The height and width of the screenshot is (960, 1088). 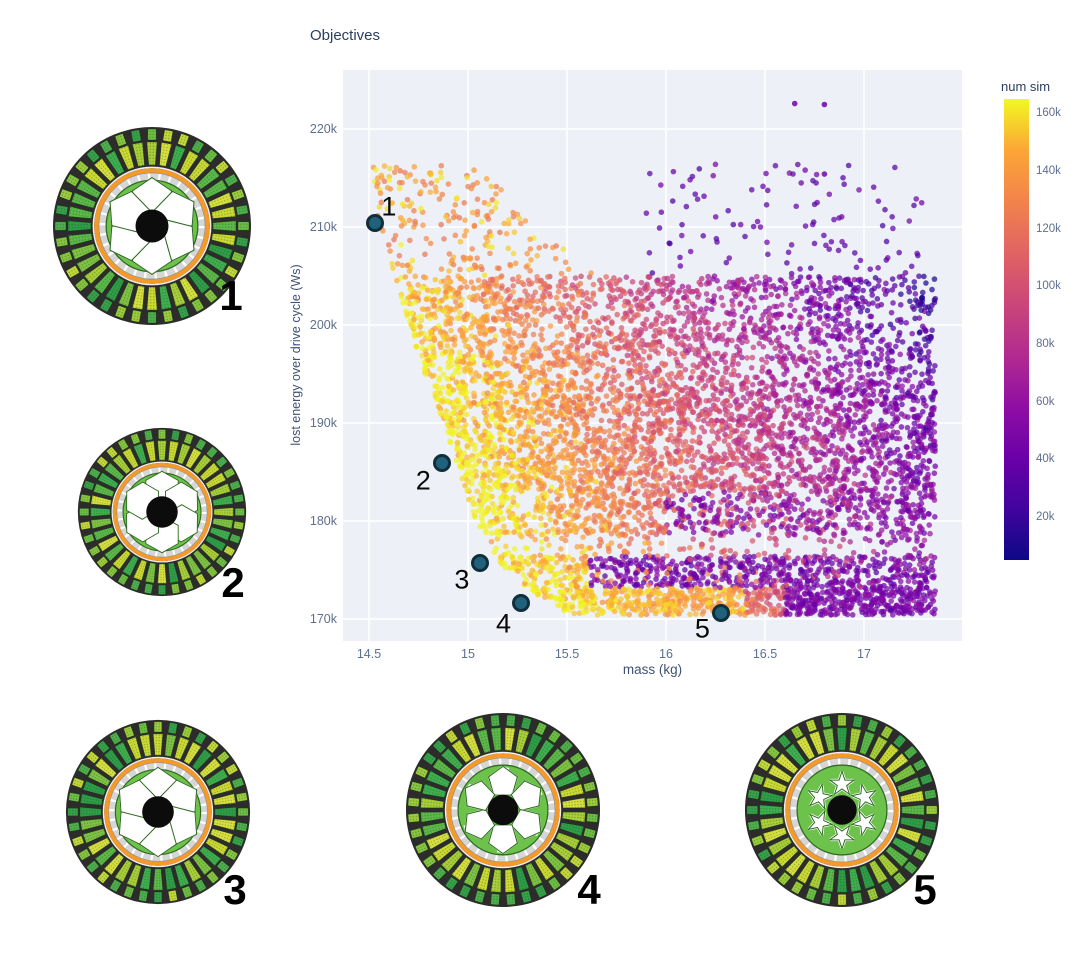 I want to click on x-tick-label: 16.5, so click(x=765, y=654).